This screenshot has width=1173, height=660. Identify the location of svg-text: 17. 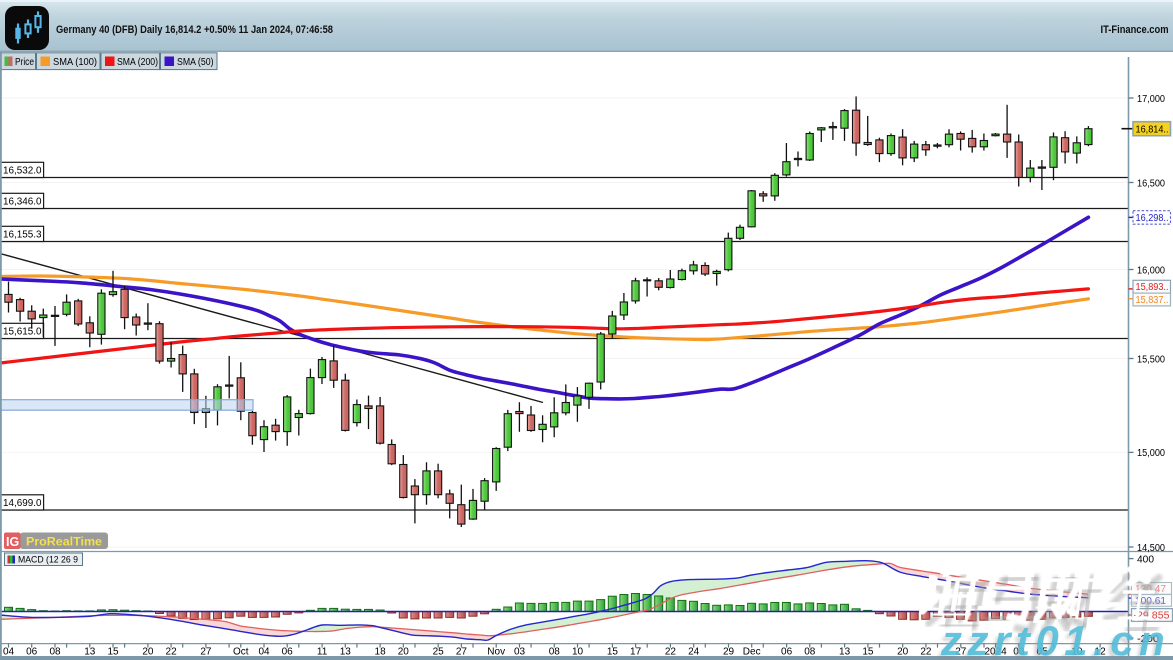
(636, 652).